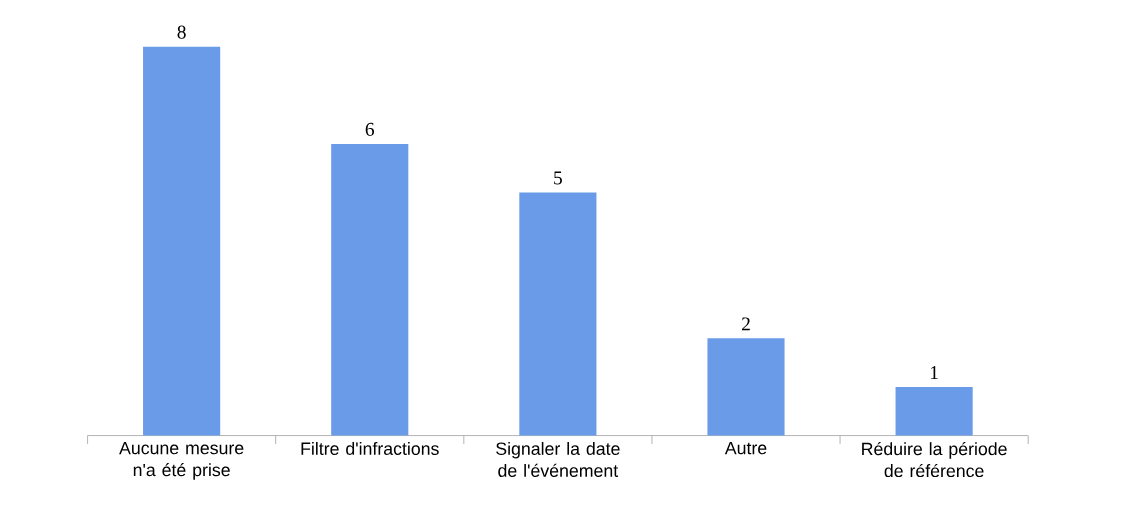 The image size is (1135, 523). I want to click on x-tick-label: Autre, so click(745, 448).